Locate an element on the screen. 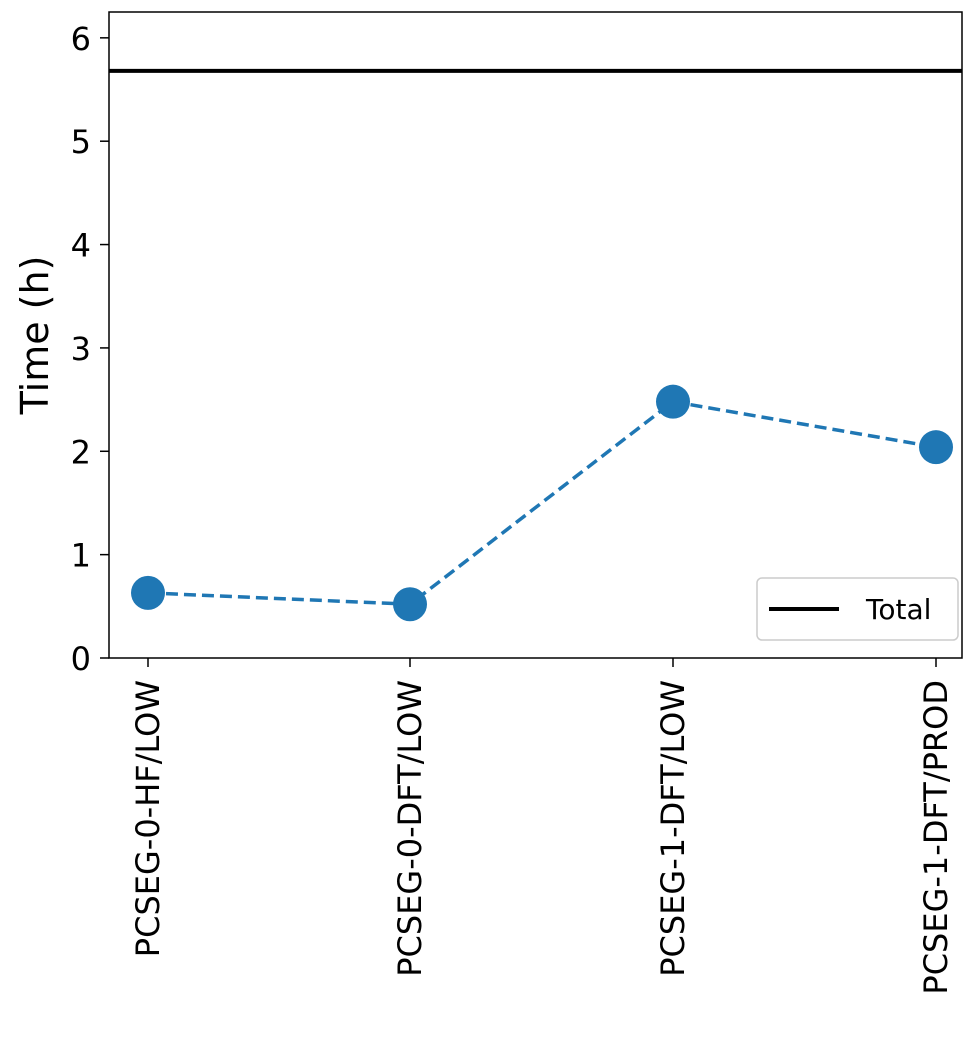 This screenshot has width=964, height=1059. legend: Total is located at coordinates (857, 609).